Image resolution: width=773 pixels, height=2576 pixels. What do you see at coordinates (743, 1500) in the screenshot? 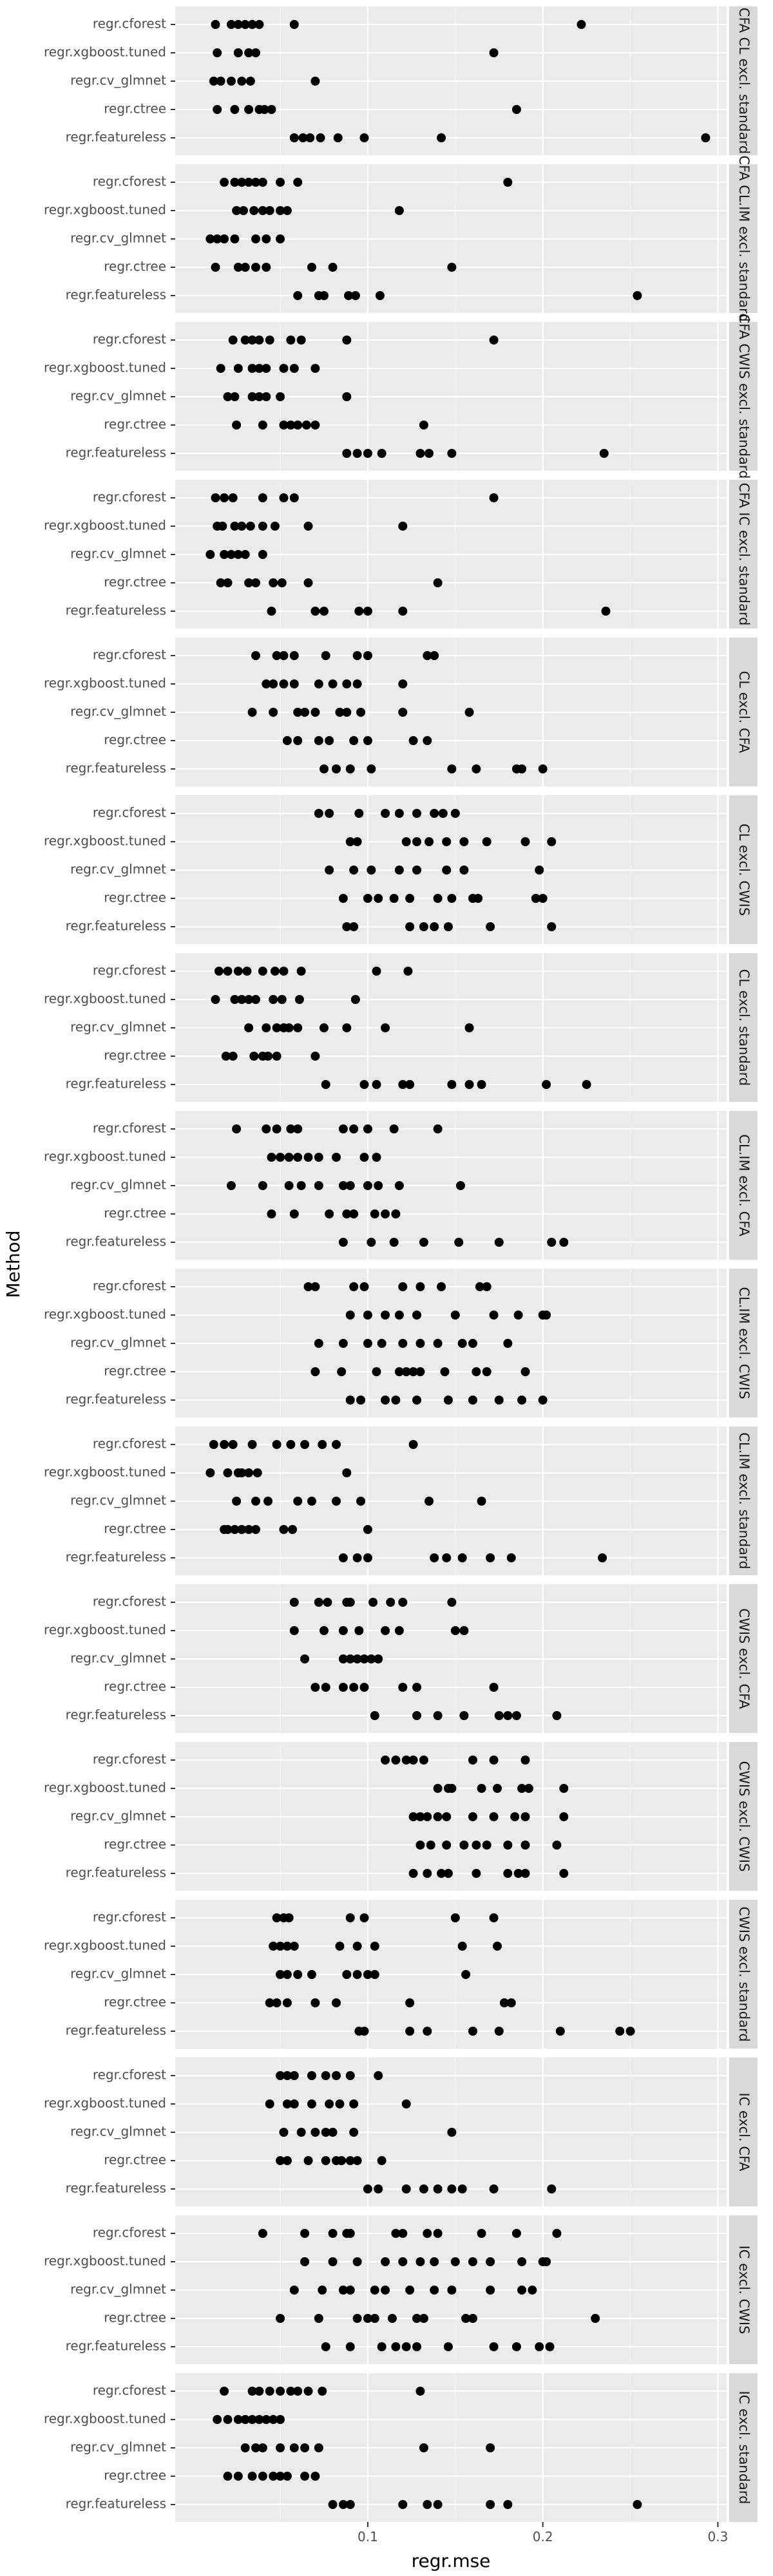
I see `facet-strip` at bounding box center [743, 1500].